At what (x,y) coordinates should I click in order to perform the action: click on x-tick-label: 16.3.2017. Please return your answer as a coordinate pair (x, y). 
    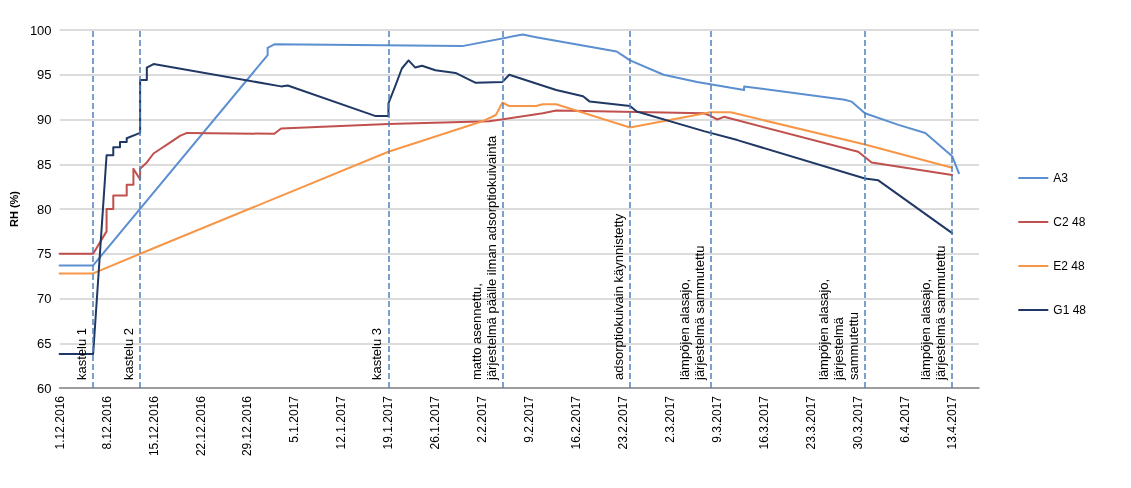
    Looking at the image, I should click on (764, 422).